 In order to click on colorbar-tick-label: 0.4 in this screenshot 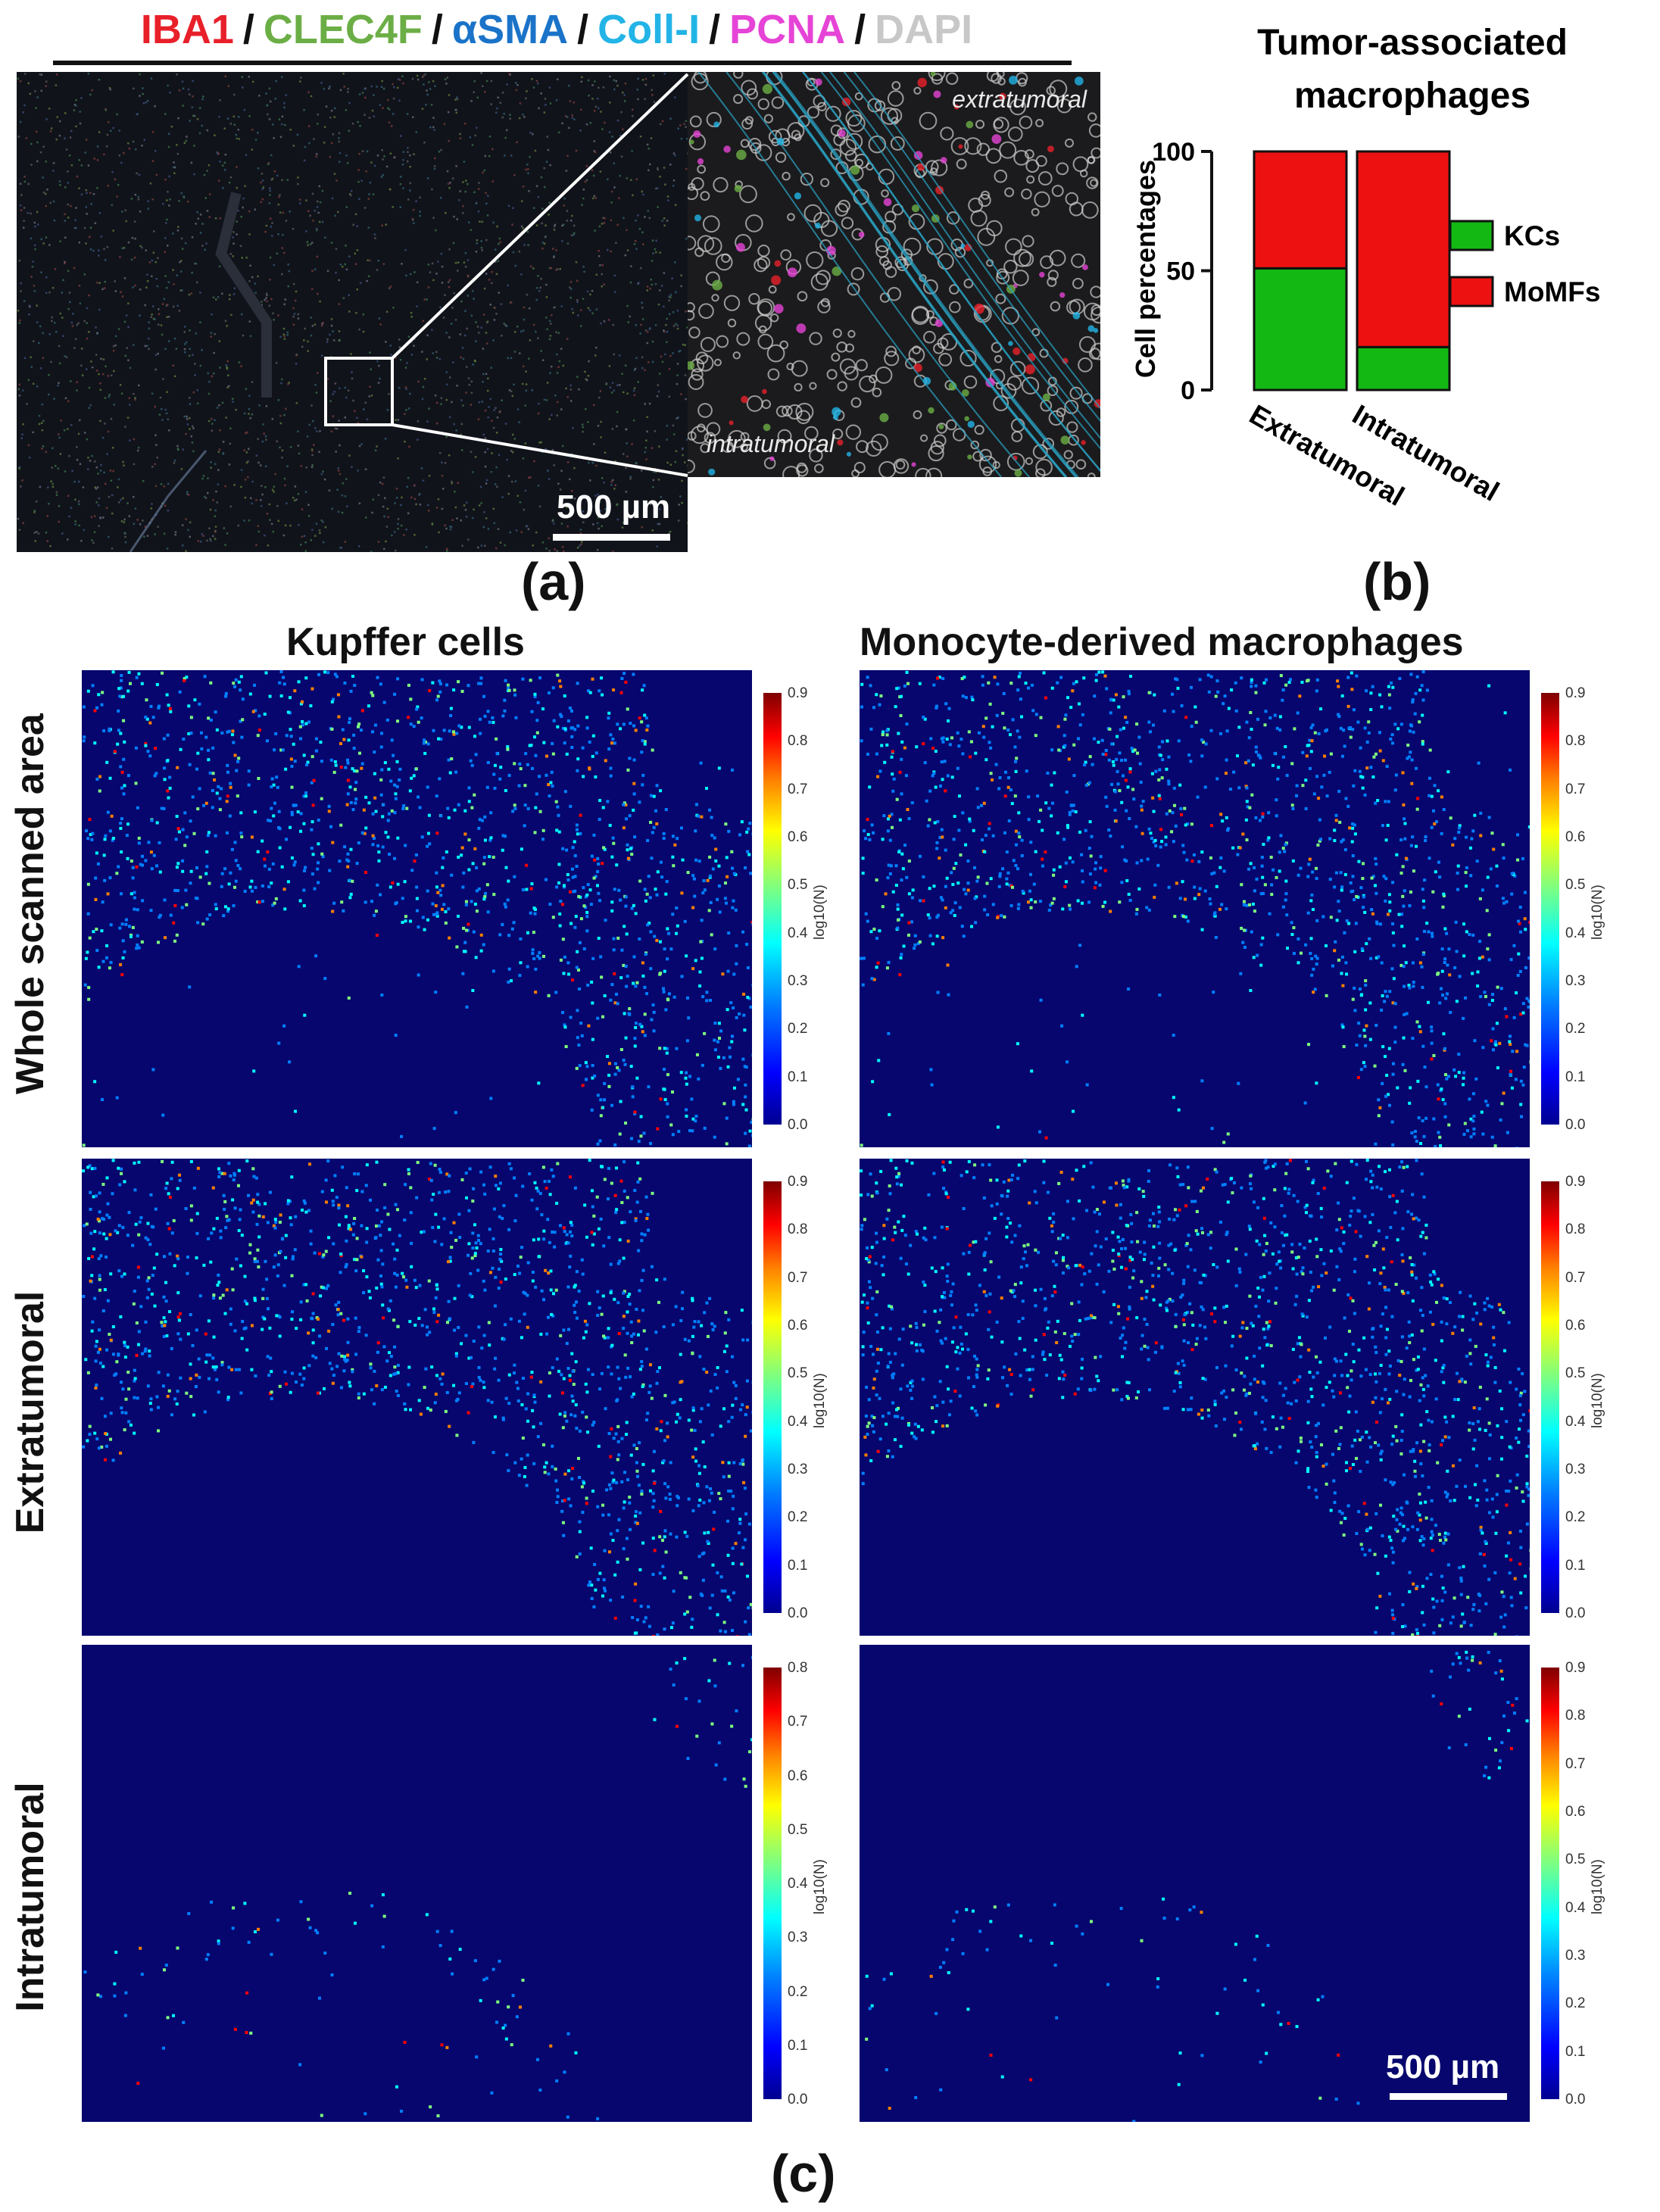, I will do `click(798, 933)`.